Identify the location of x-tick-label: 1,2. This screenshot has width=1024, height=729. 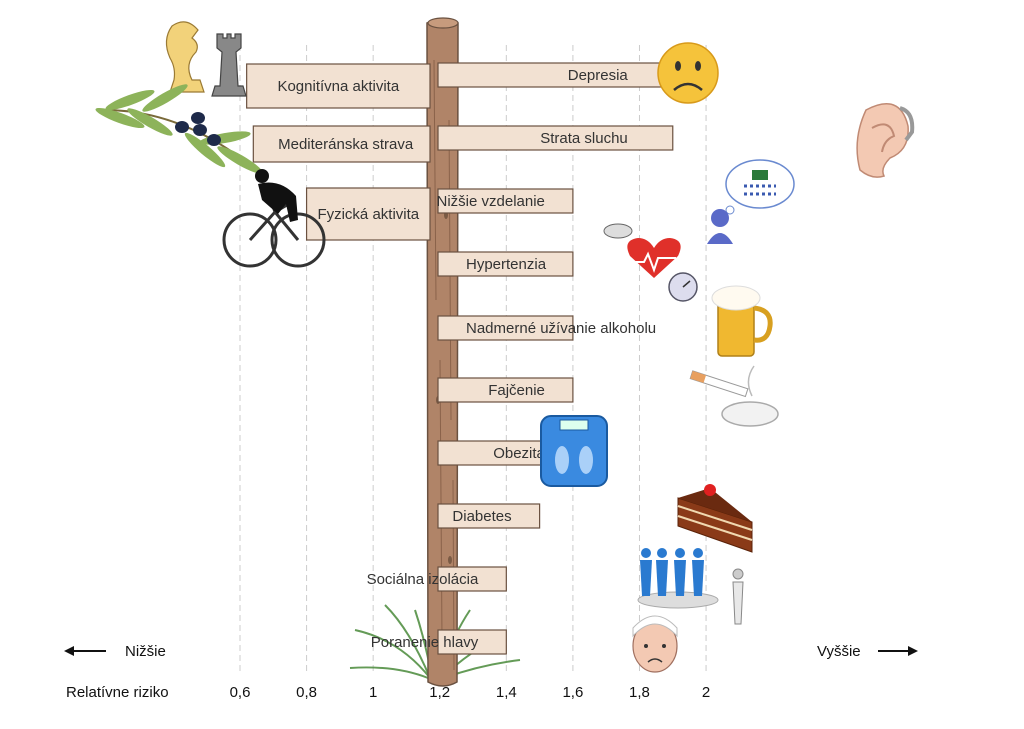
(439, 692).